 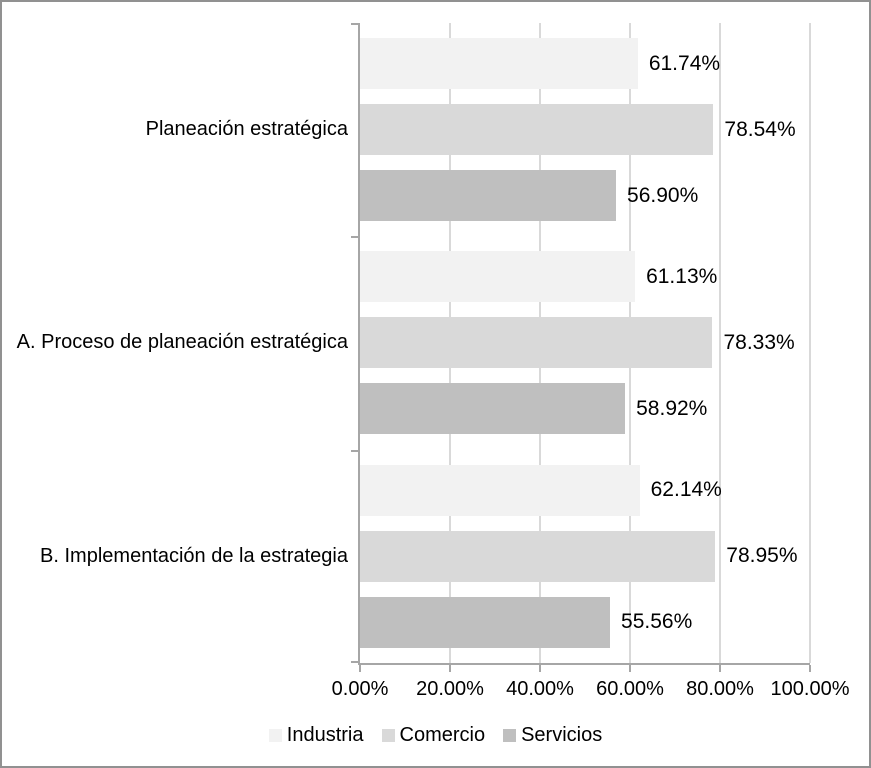 I want to click on category-label: A. Proceso de planeación estratégica, so click(x=182, y=342).